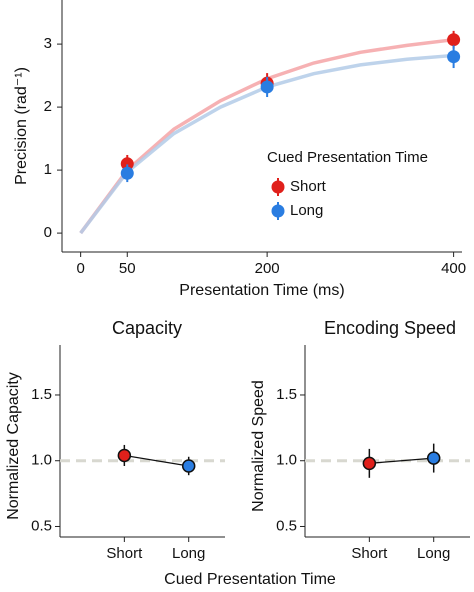 The image size is (474, 592). Describe the element at coordinates (308, 186) in the screenshot. I see `legend-label: Short` at that location.